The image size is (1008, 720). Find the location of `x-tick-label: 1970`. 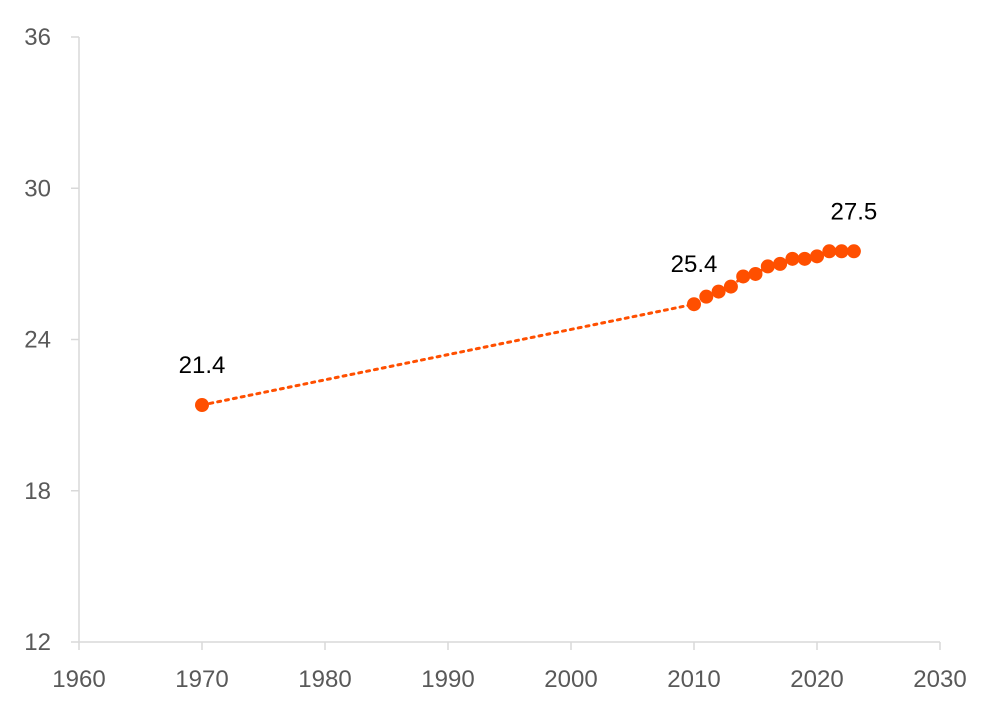

x-tick-label: 1970 is located at coordinates (201, 679).